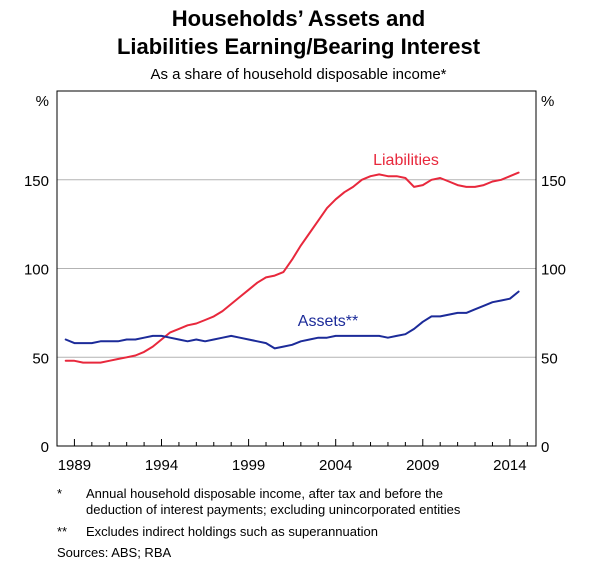 This screenshot has height=564, width=597. I want to click on y-tick-left-50: 50, so click(40, 358).